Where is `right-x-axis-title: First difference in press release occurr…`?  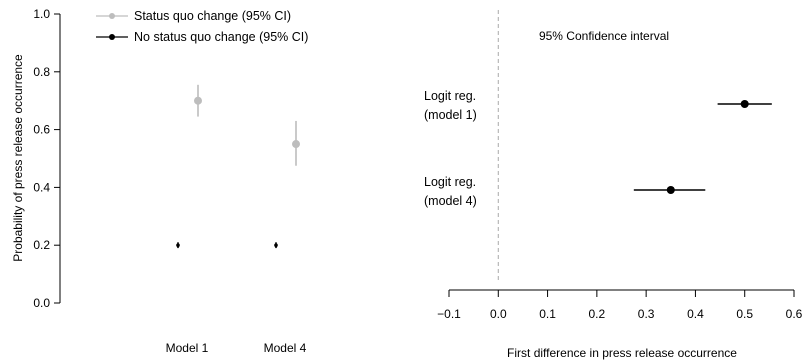 right-x-axis-title: First difference in press release occurr… is located at coordinates (622, 353).